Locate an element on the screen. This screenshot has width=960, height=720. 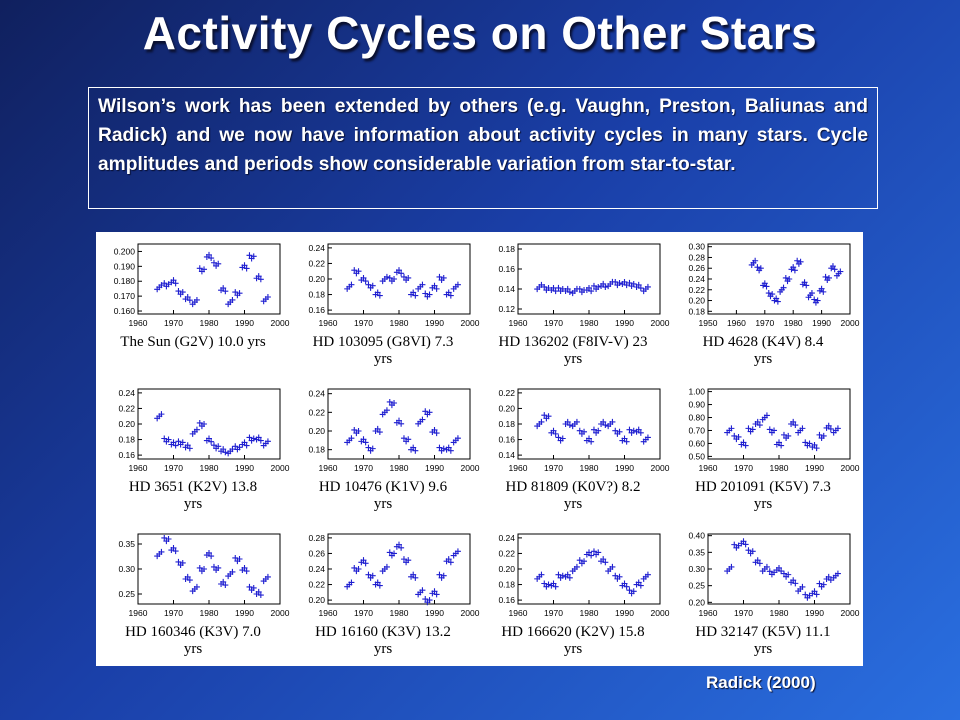
citation: Radick (2000) is located at coordinates (761, 682).